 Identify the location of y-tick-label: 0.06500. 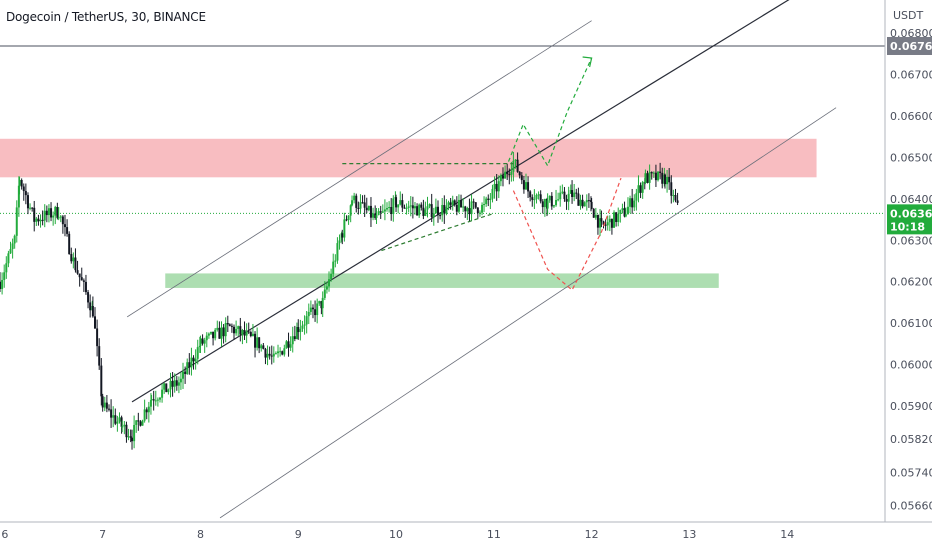
(911, 157).